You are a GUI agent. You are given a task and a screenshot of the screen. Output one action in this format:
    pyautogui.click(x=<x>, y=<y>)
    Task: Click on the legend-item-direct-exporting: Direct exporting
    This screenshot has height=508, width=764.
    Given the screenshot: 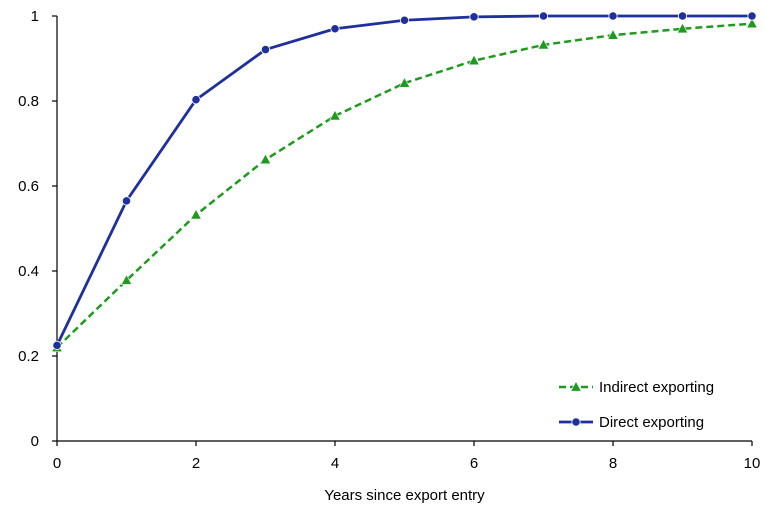 What is the action you would take?
    pyautogui.click(x=631, y=422)
    